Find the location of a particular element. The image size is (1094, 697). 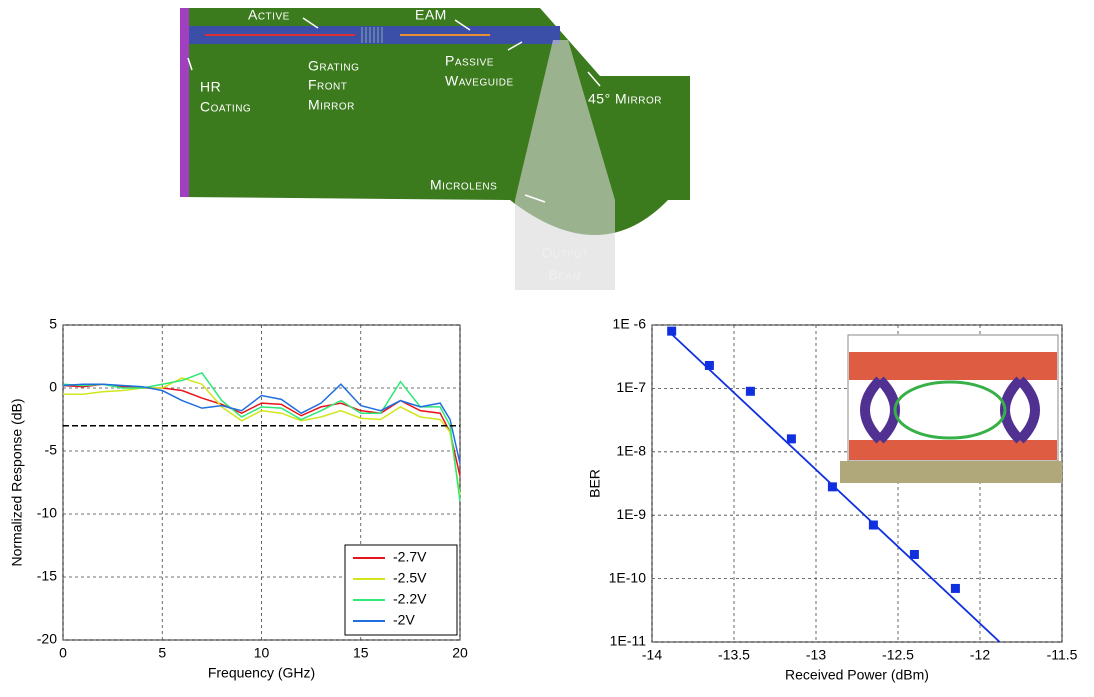

inset-panel is located at coordinates (951, 472).